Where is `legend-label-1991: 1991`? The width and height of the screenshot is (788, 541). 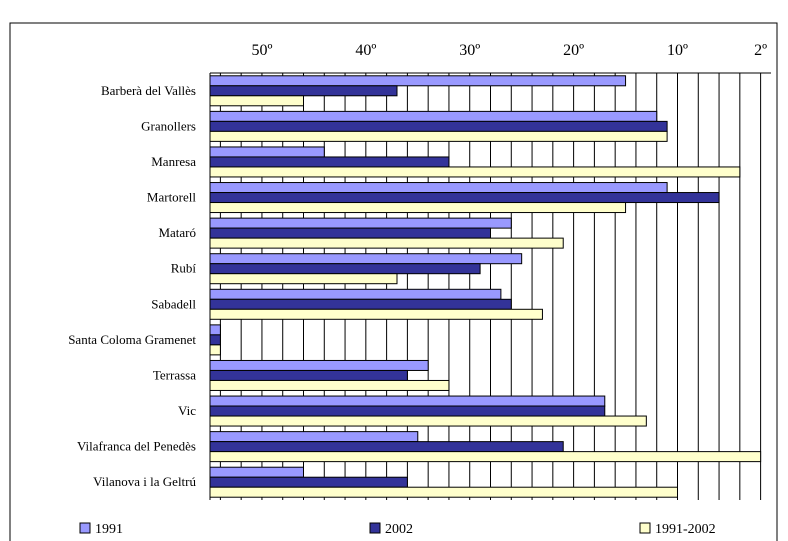
legend-label-1991: 1991 is located at coordinates (109, 529).